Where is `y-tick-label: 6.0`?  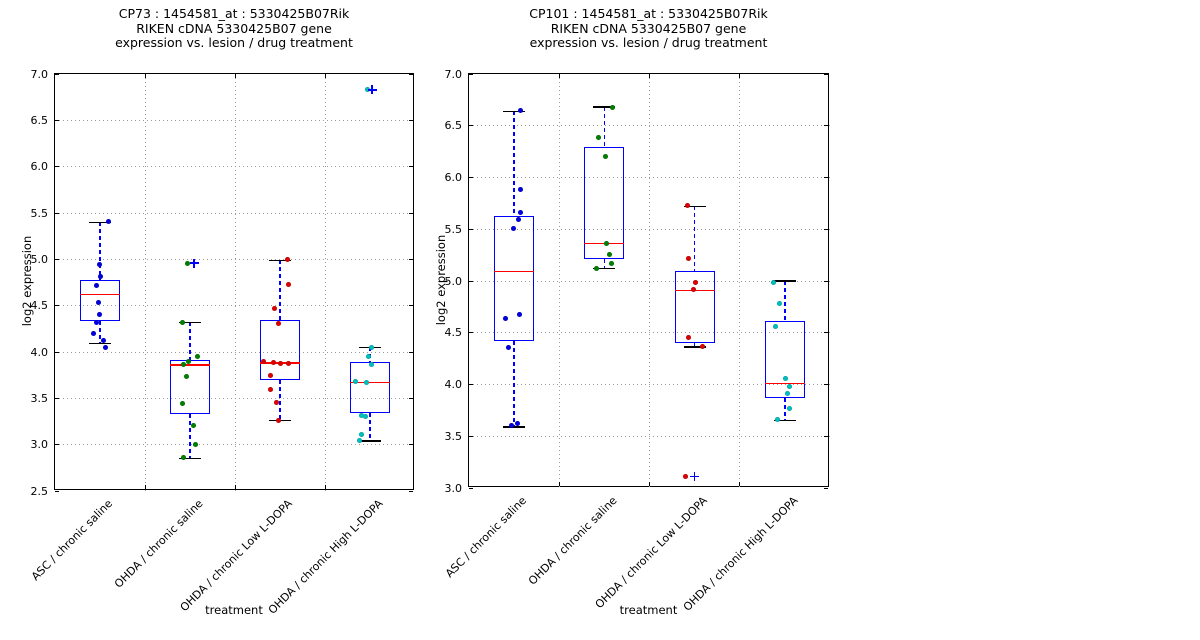
y-tick-label: 6.0 is located at coordinates (39, 167).